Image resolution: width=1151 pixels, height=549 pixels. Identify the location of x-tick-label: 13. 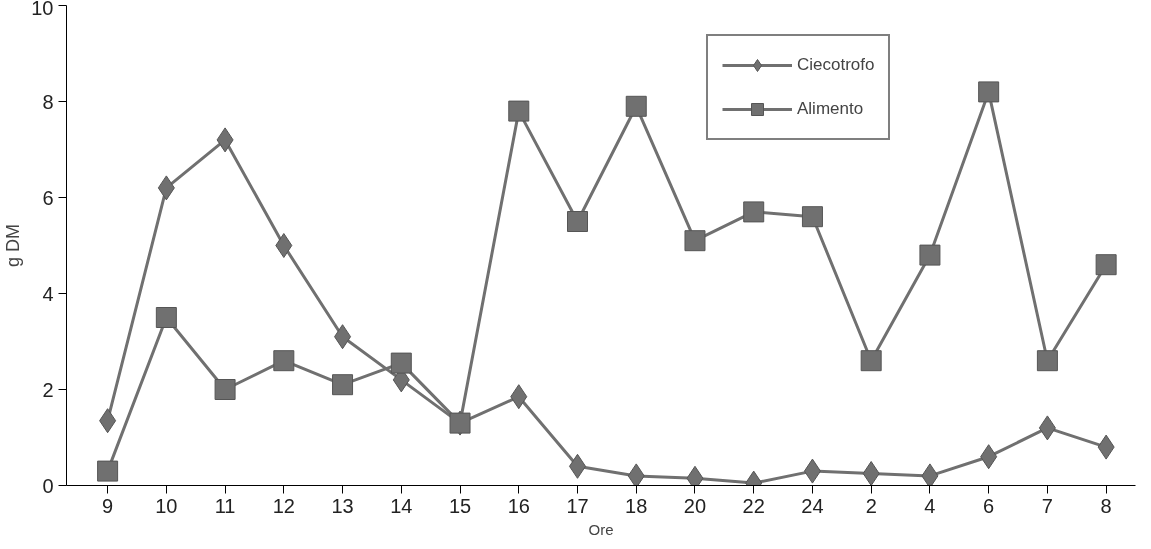
(342, 505).